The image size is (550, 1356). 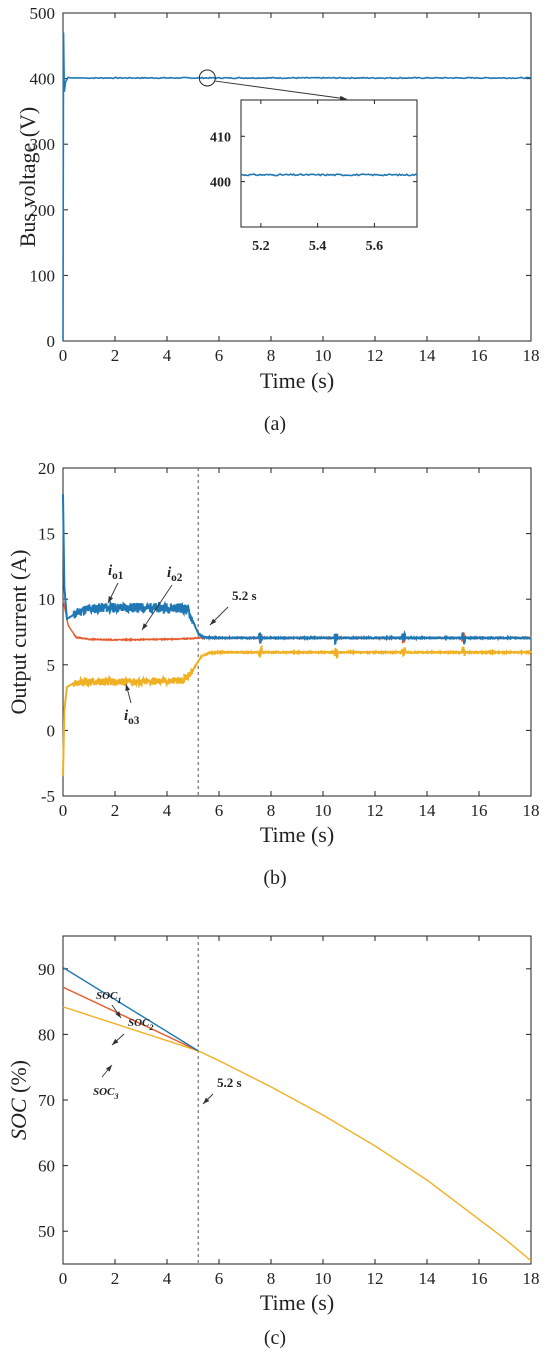 What do you see at coordinates (27, 177) in the screenshot?
I see `y-axis-label-a: Bus voltage (V)` at bounding box center [27, 177].